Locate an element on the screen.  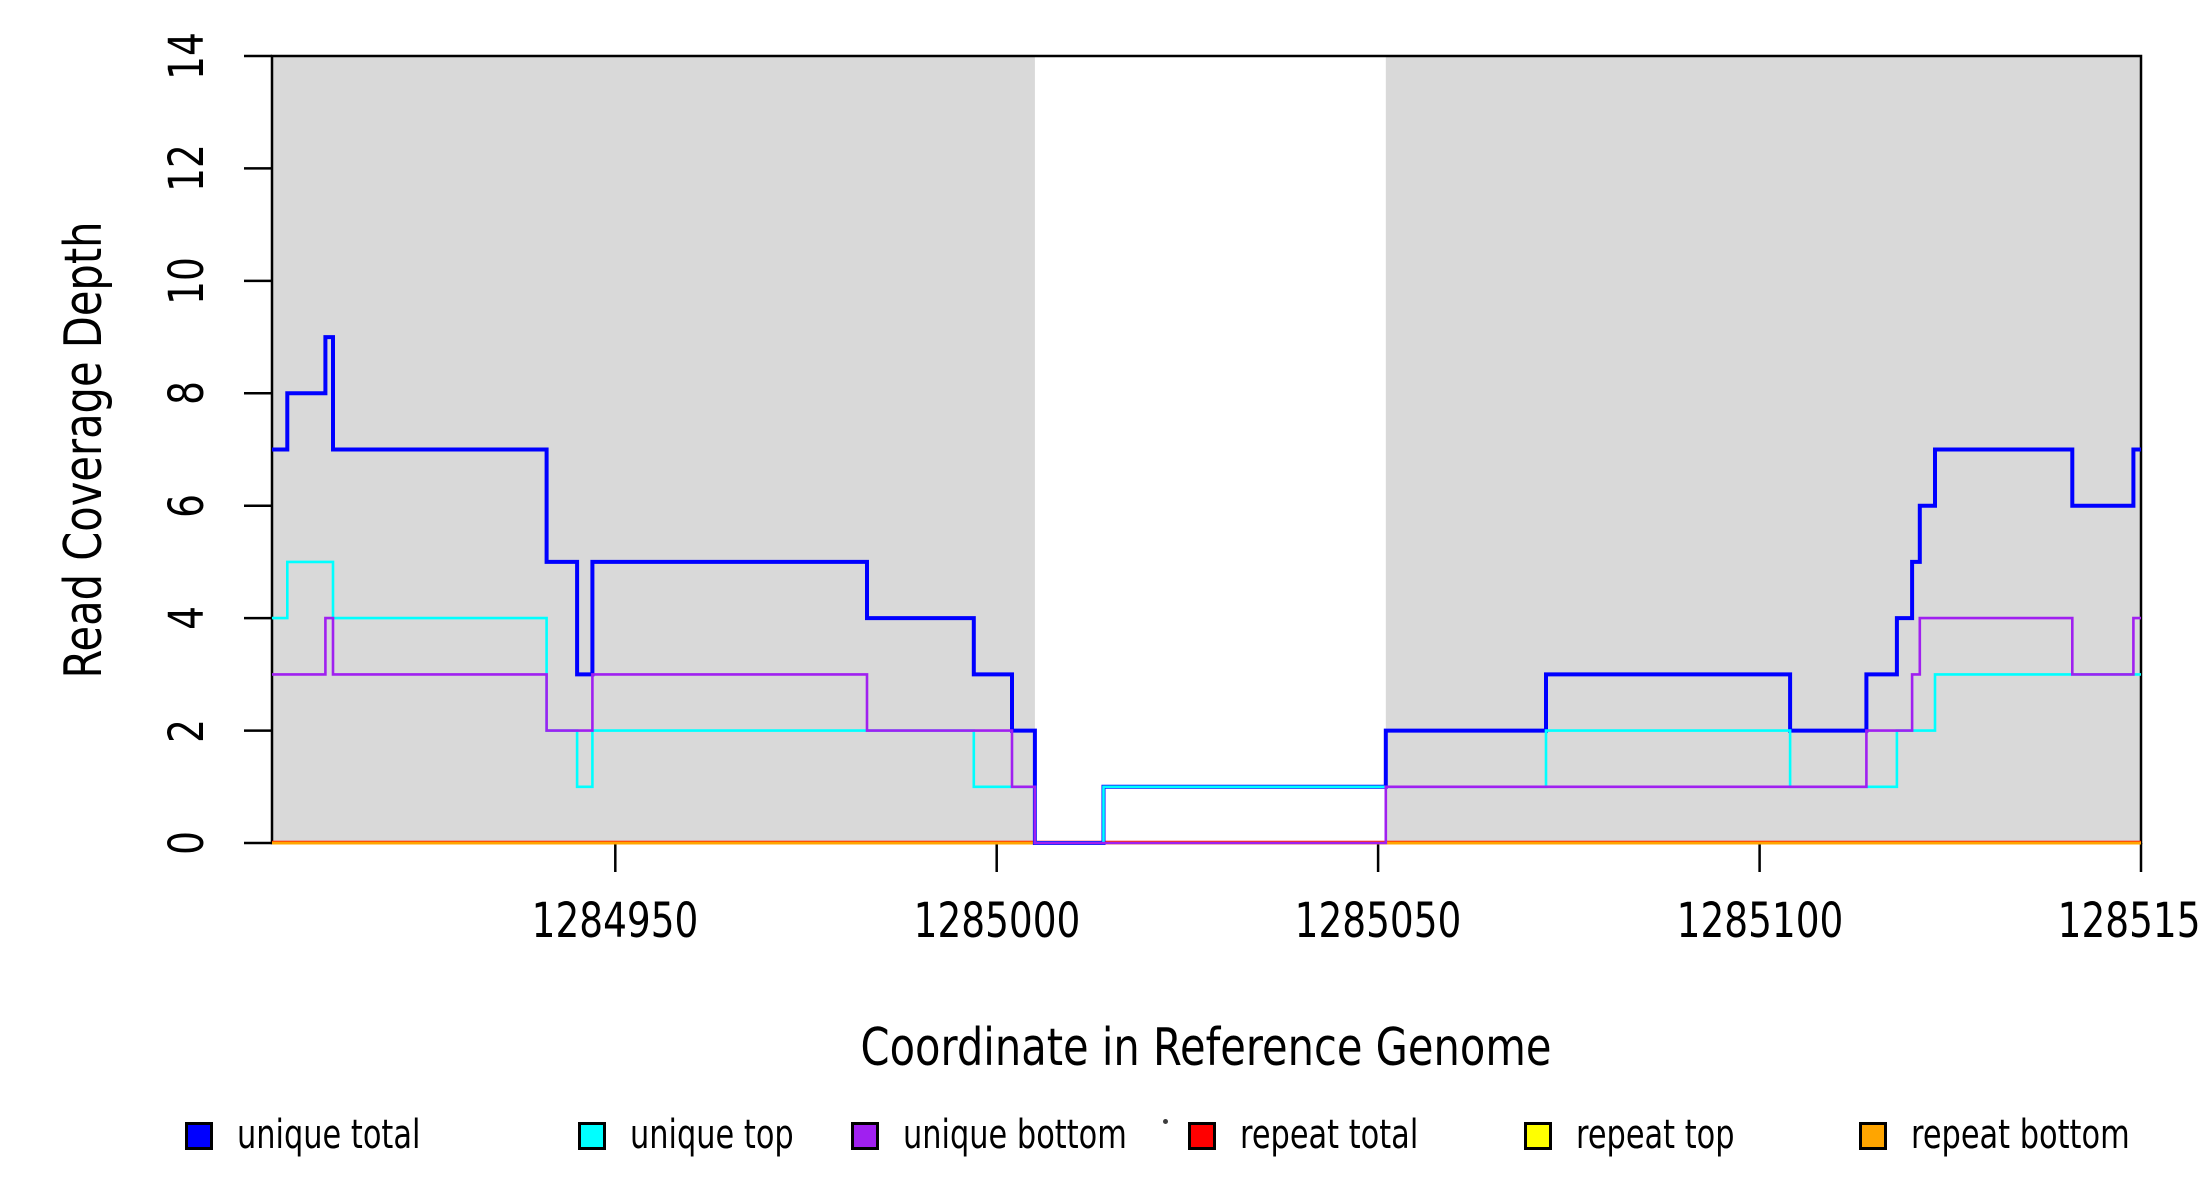
legend-swatch-repeat-bottom is located at coordinates (1873, 1136).